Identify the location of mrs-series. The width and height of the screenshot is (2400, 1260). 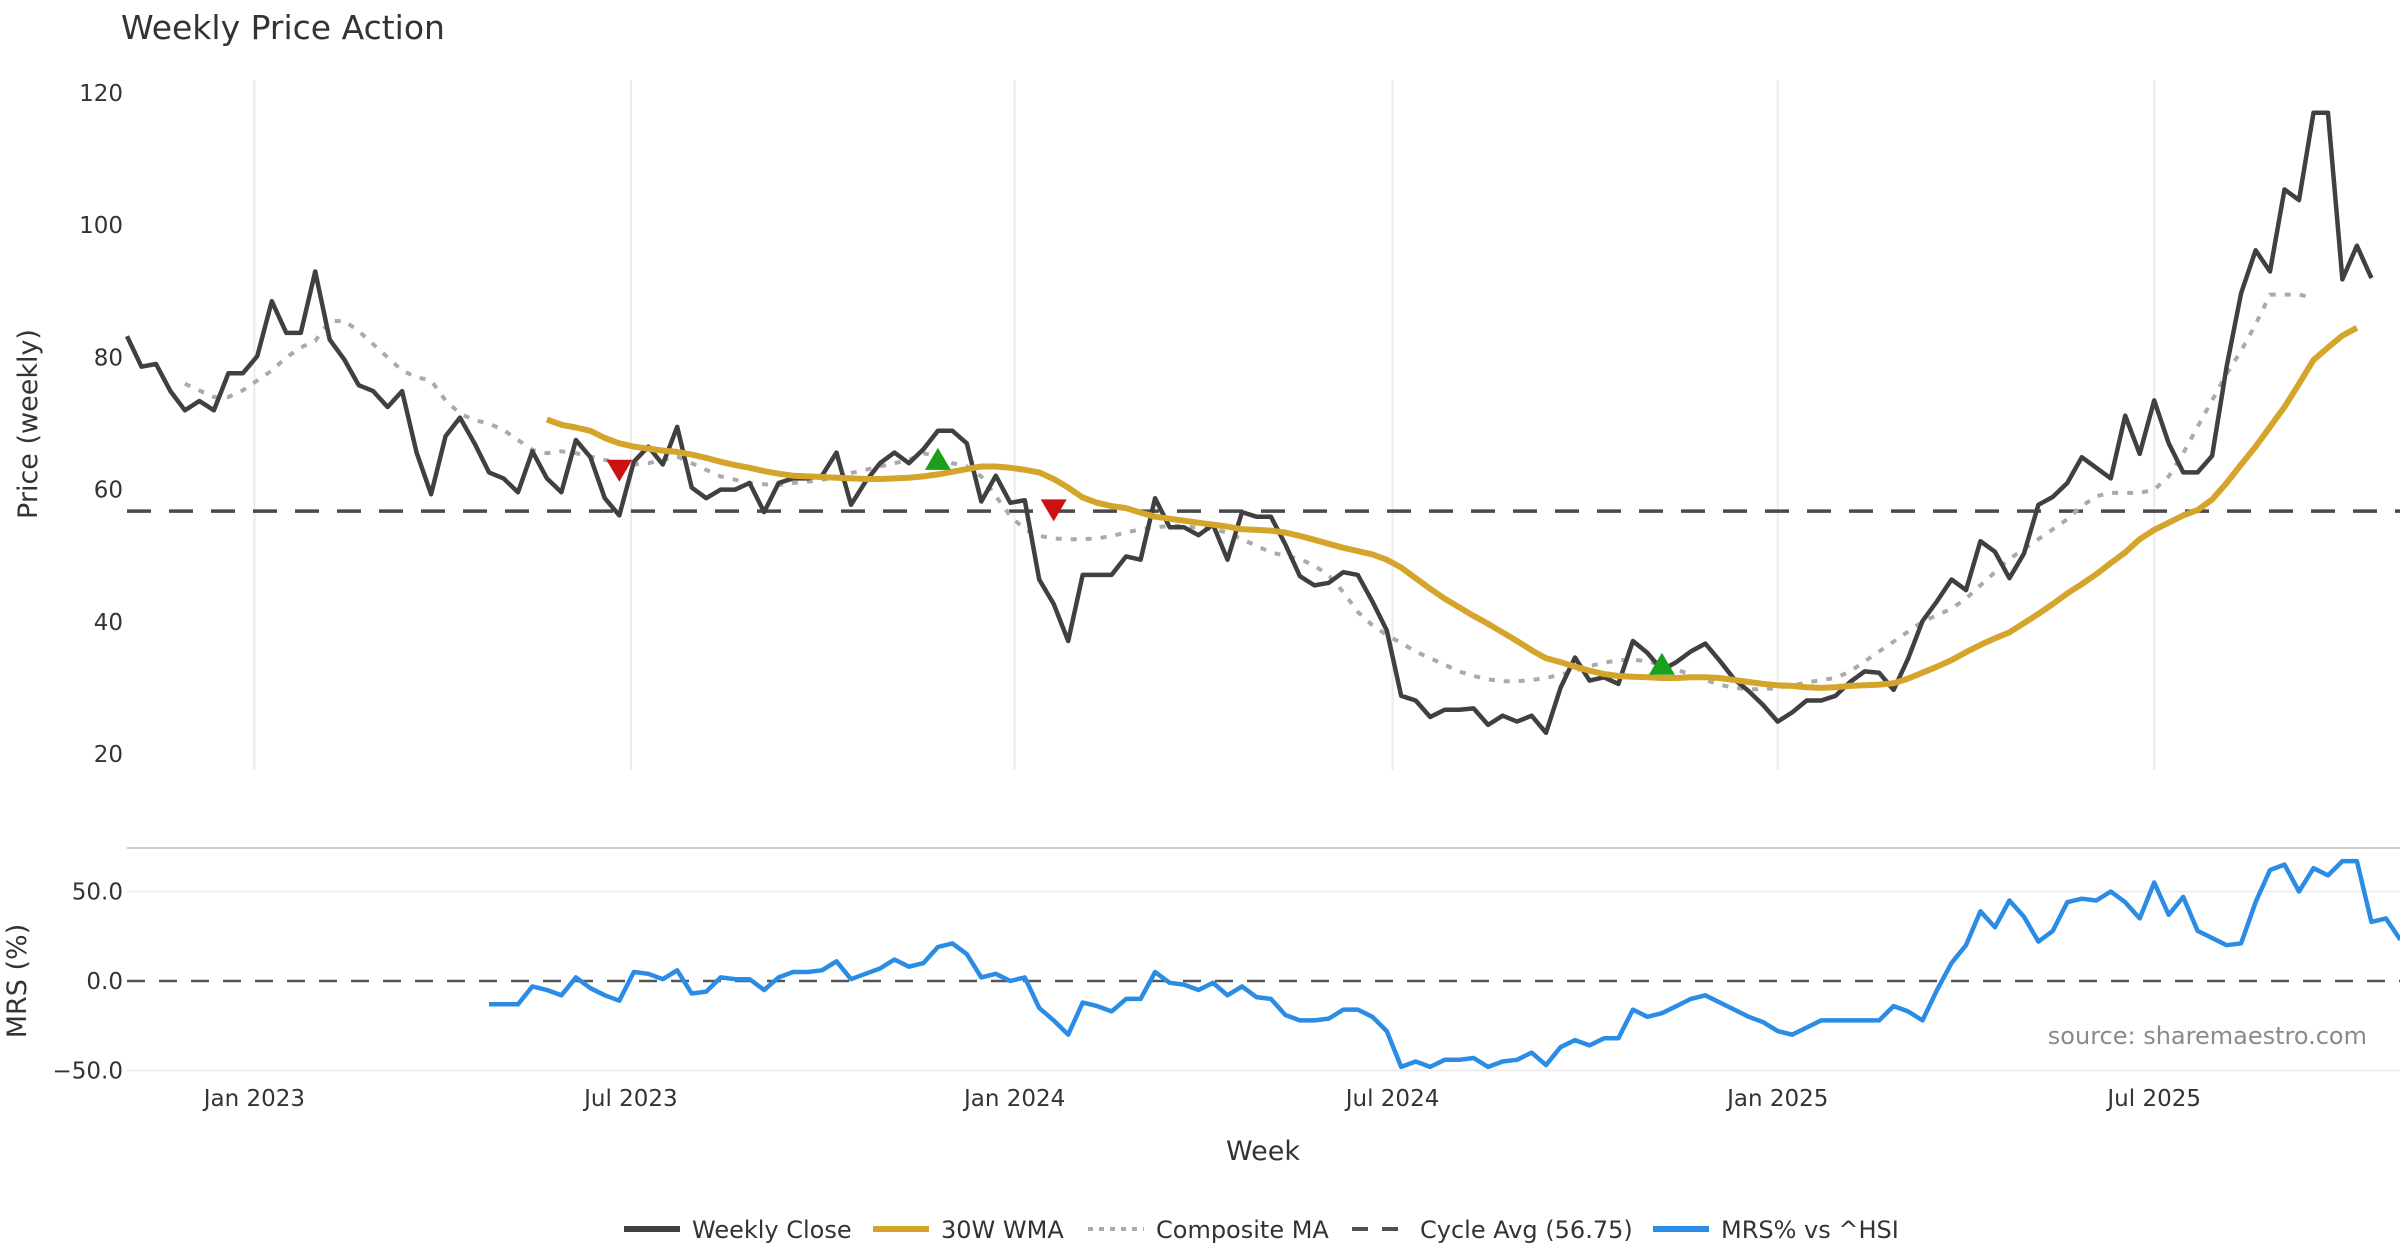
(1444, 964).